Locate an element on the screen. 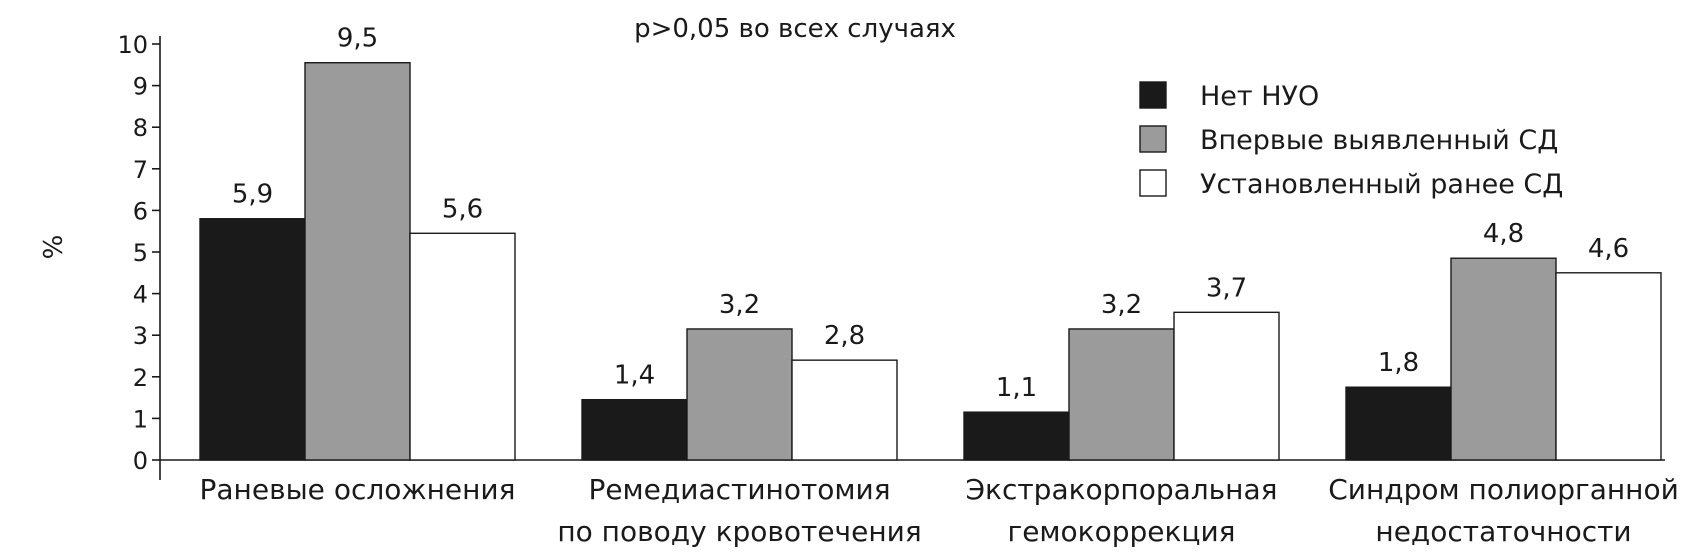  y-tick-label: 1 is located at coordinates (140, 419).